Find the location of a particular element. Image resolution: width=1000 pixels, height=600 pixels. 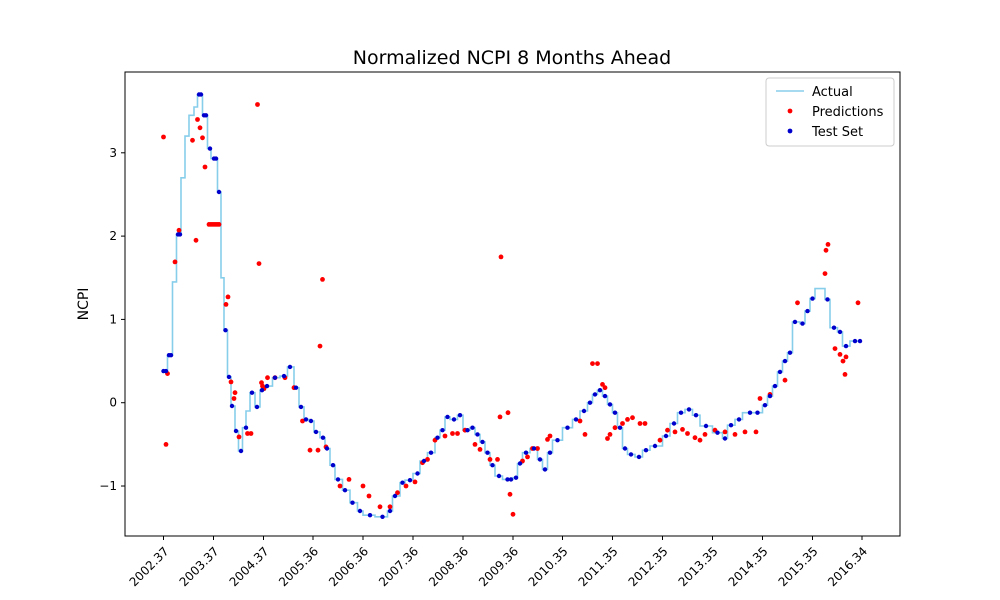

x-tick-label: 2014.35 is located at coordinates (748, 566).